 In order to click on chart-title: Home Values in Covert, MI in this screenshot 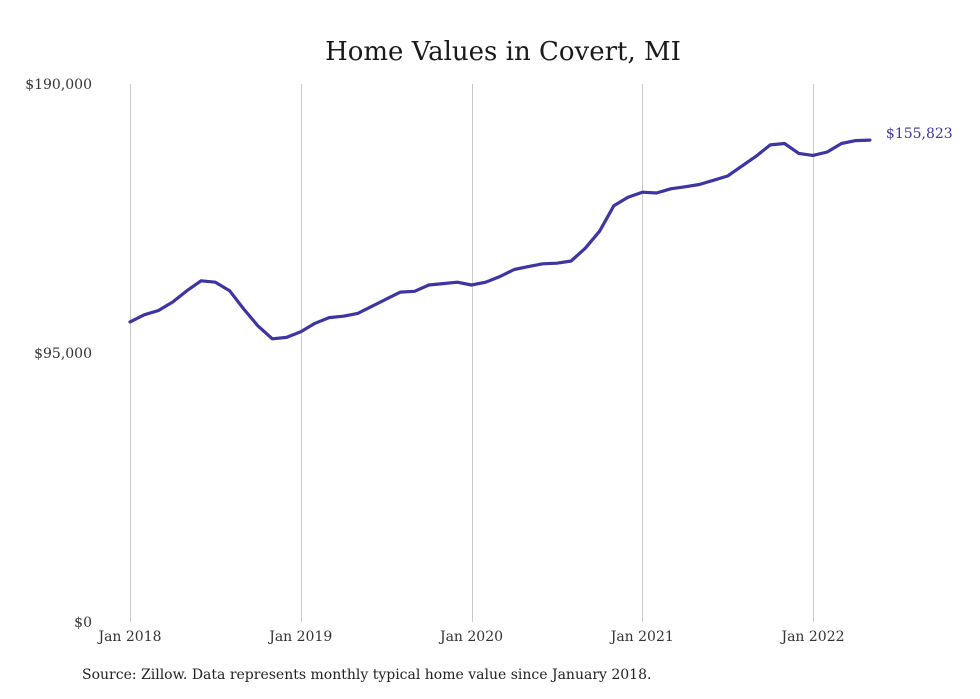, I will do `click(503, 52)`.